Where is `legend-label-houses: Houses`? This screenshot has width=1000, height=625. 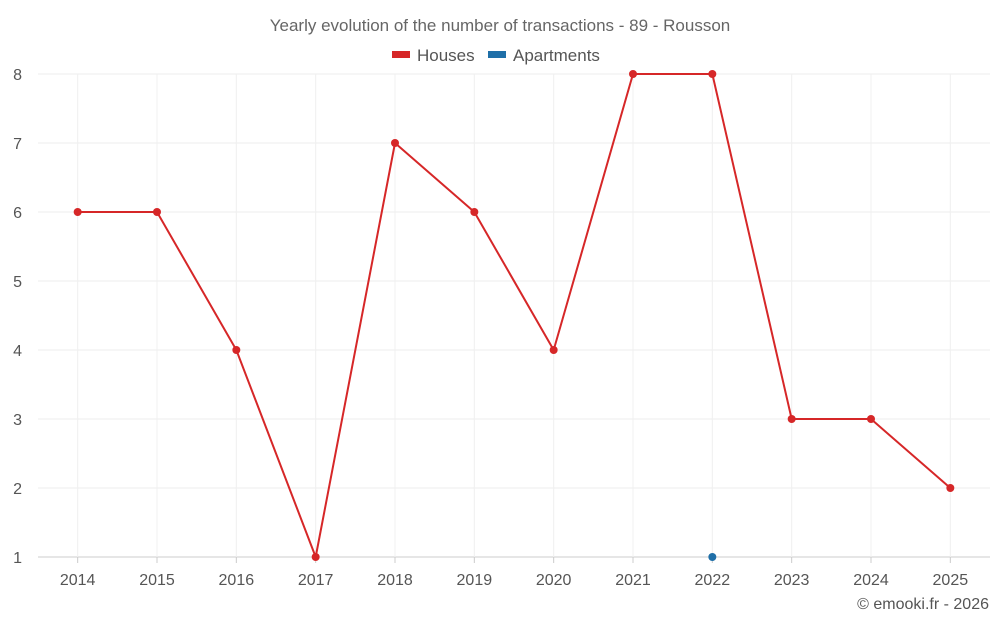 legend-label-houses: Houses is located at coordinates (446, 55).